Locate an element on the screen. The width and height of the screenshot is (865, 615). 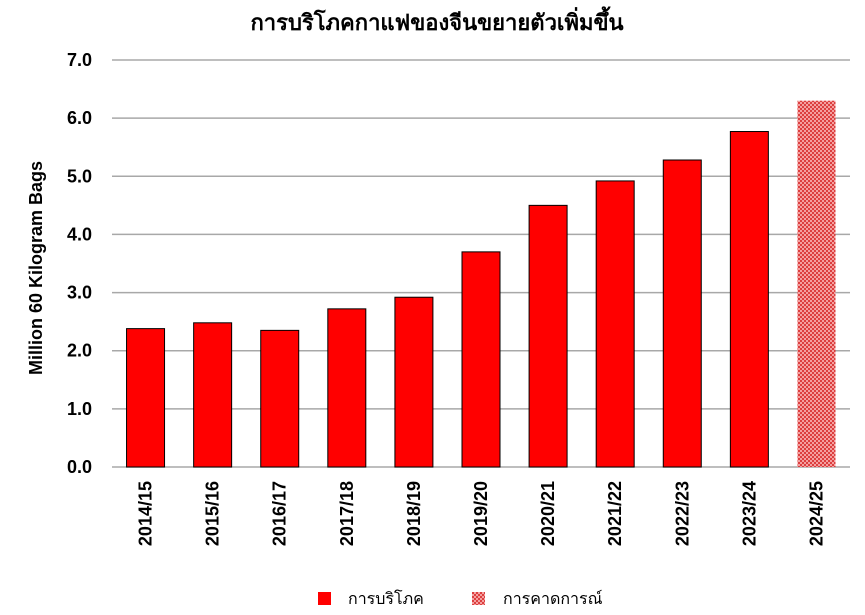
x-tick-label: 2020/21 is located at coordinates (548, 513).